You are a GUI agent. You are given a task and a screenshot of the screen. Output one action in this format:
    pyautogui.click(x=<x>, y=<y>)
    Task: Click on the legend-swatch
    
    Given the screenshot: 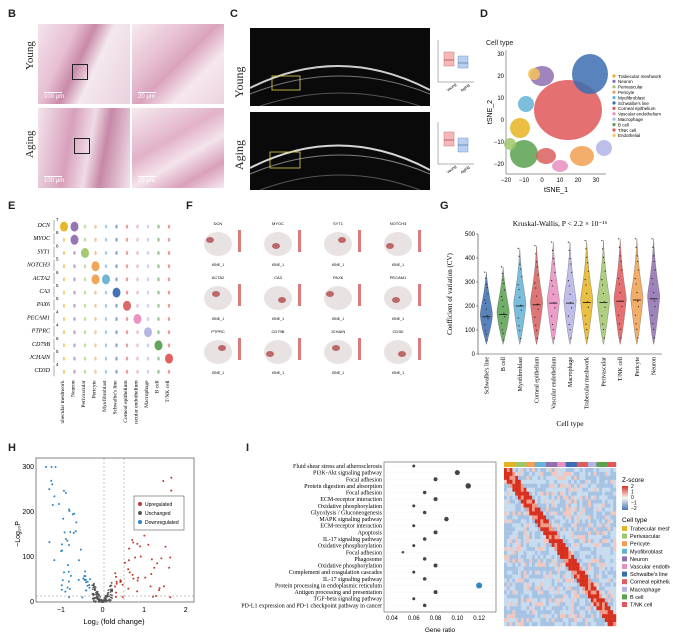 What is the action you would take?
    pyautogui.click(x=614, y=76)
    